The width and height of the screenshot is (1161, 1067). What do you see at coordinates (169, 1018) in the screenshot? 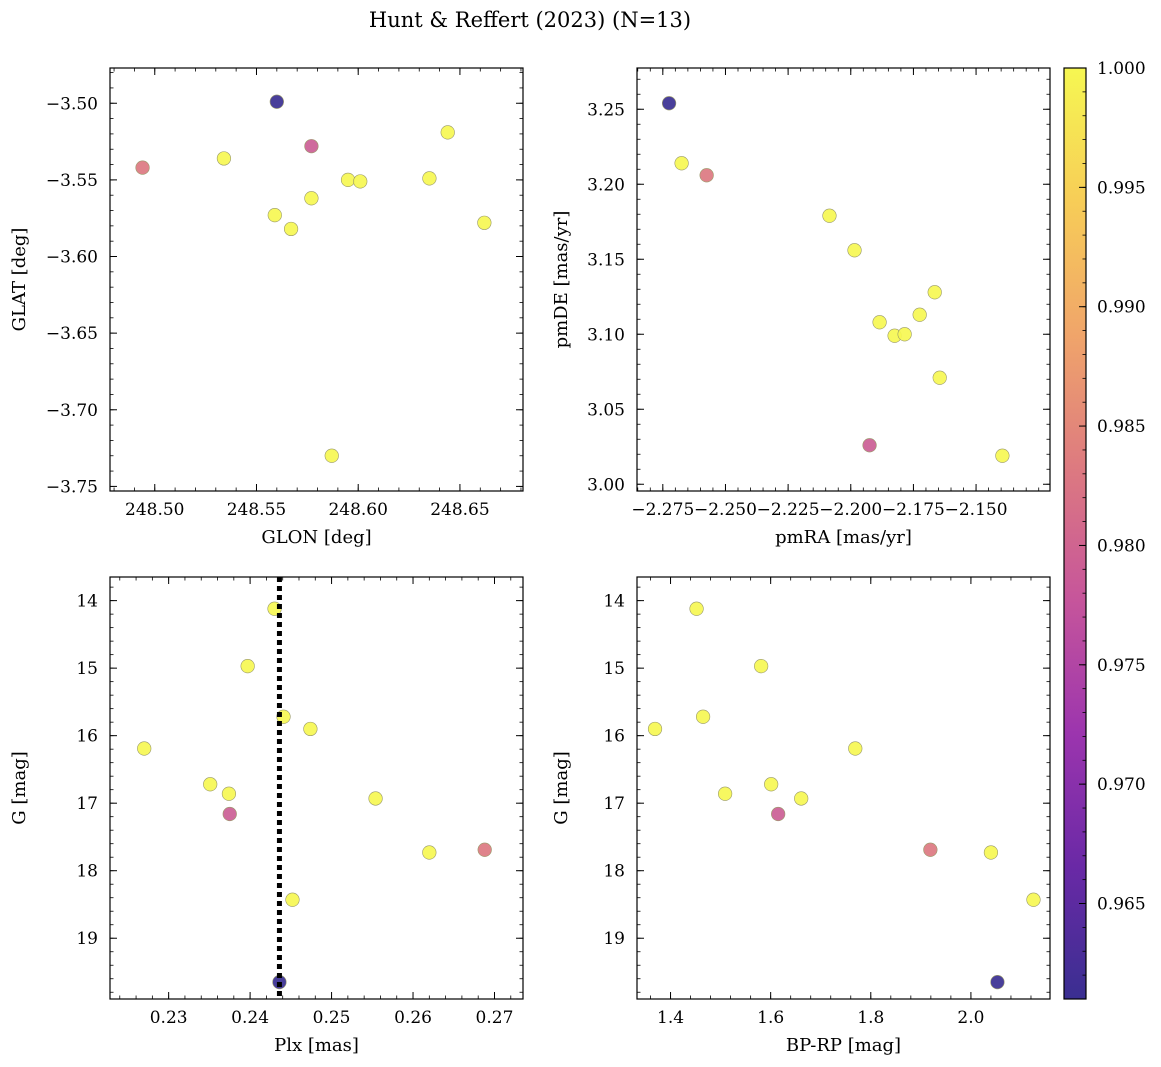
I see `x-tick-label: 0.23` at bounding box center [169, 1018].